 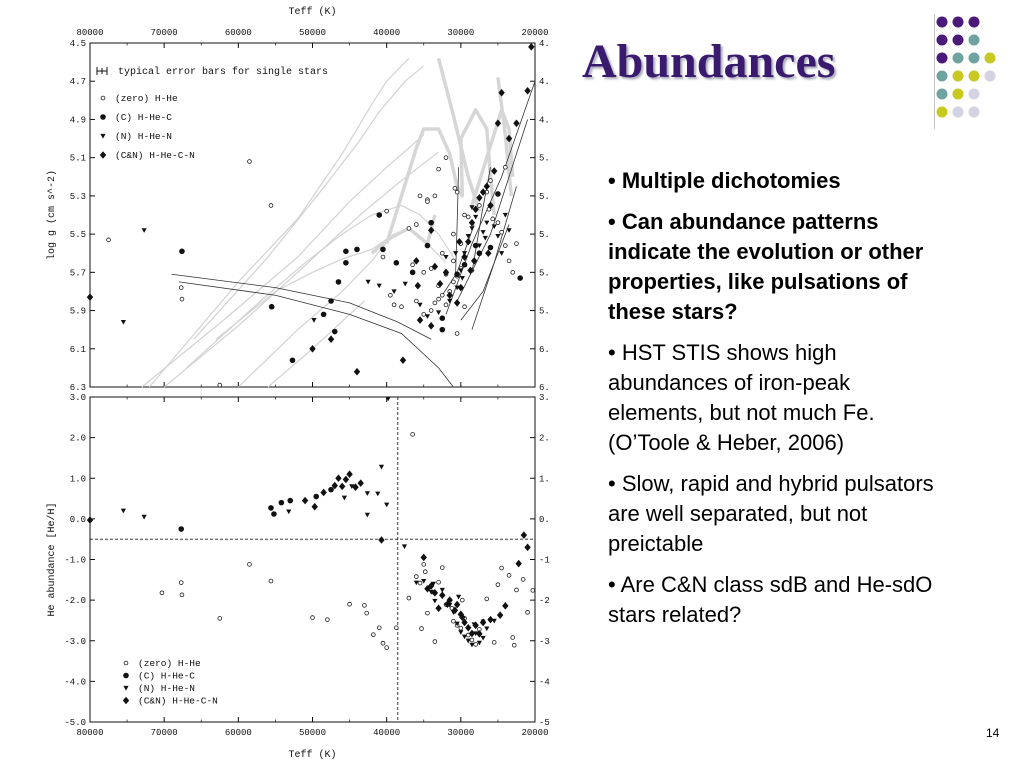 I want to click on y-tick-label: -3.0, so click(x=75, y=642).